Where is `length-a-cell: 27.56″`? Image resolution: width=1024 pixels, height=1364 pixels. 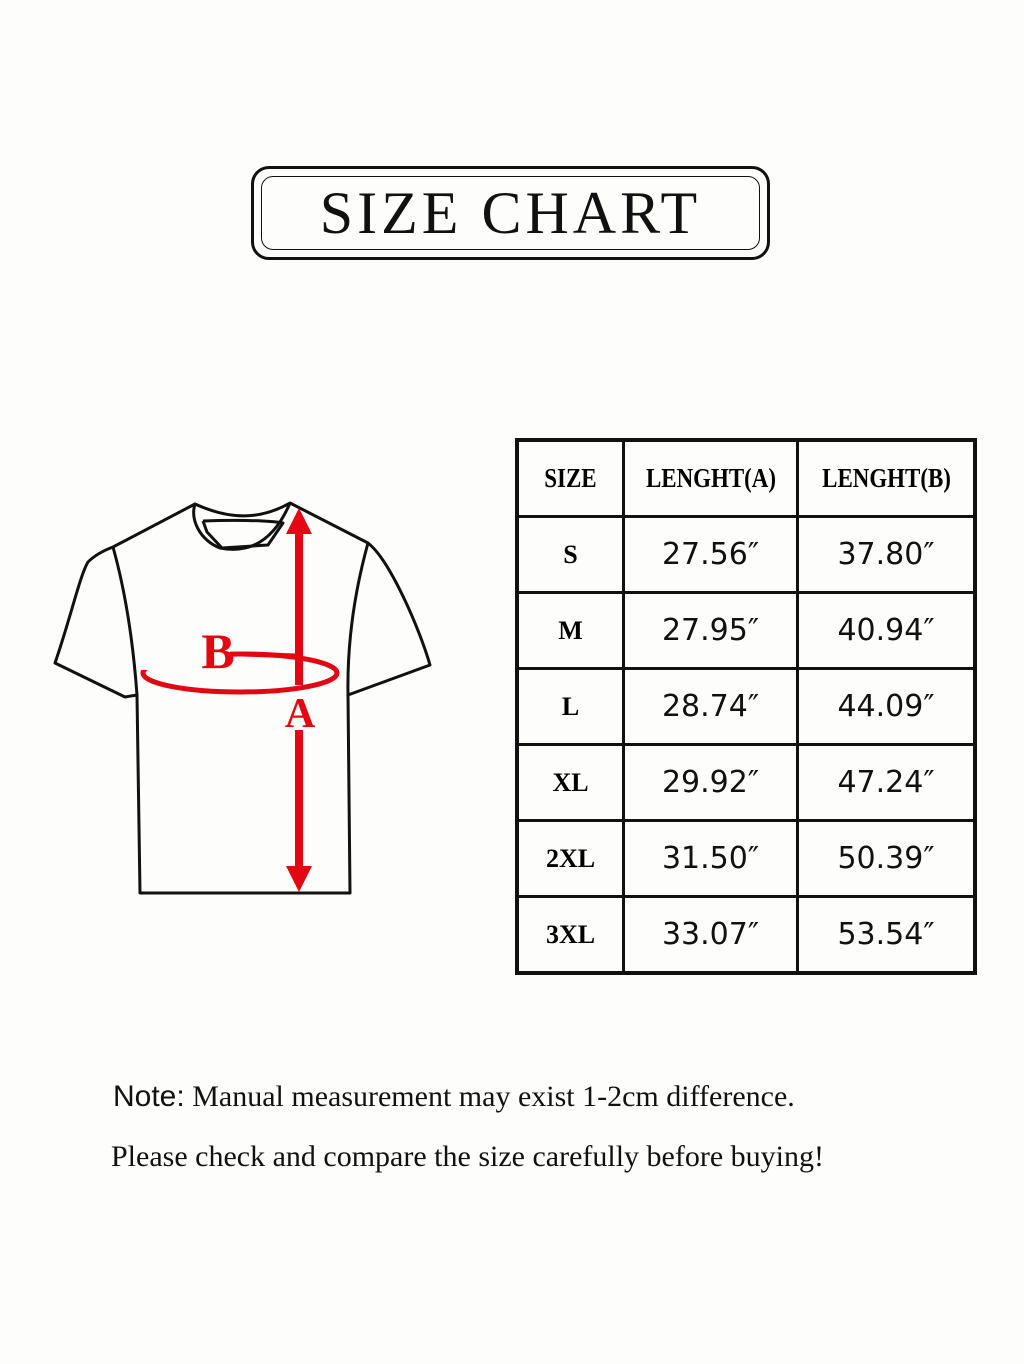
length-a-cell: 27.56″ is located at coordinates (710, 554).